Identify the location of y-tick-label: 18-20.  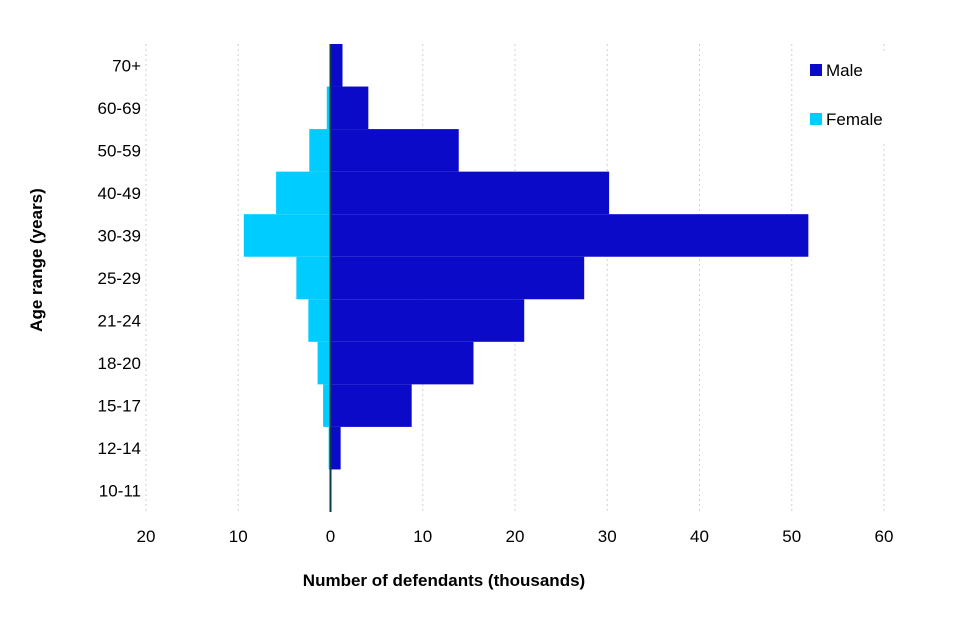
(119, 363).